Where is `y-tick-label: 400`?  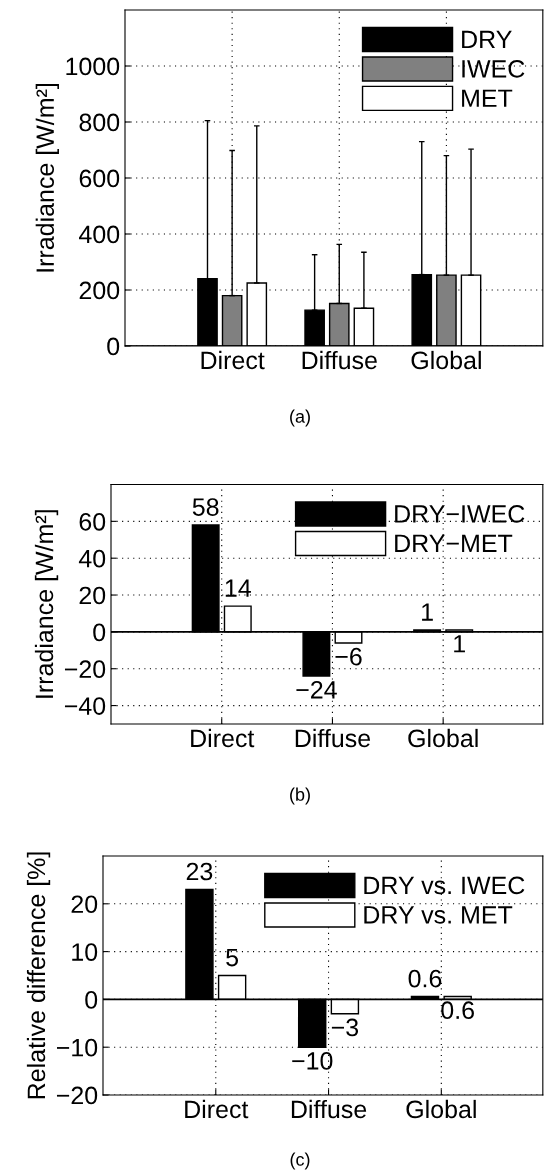 y-tick-label: 400 is located at coordinates (99, 234).